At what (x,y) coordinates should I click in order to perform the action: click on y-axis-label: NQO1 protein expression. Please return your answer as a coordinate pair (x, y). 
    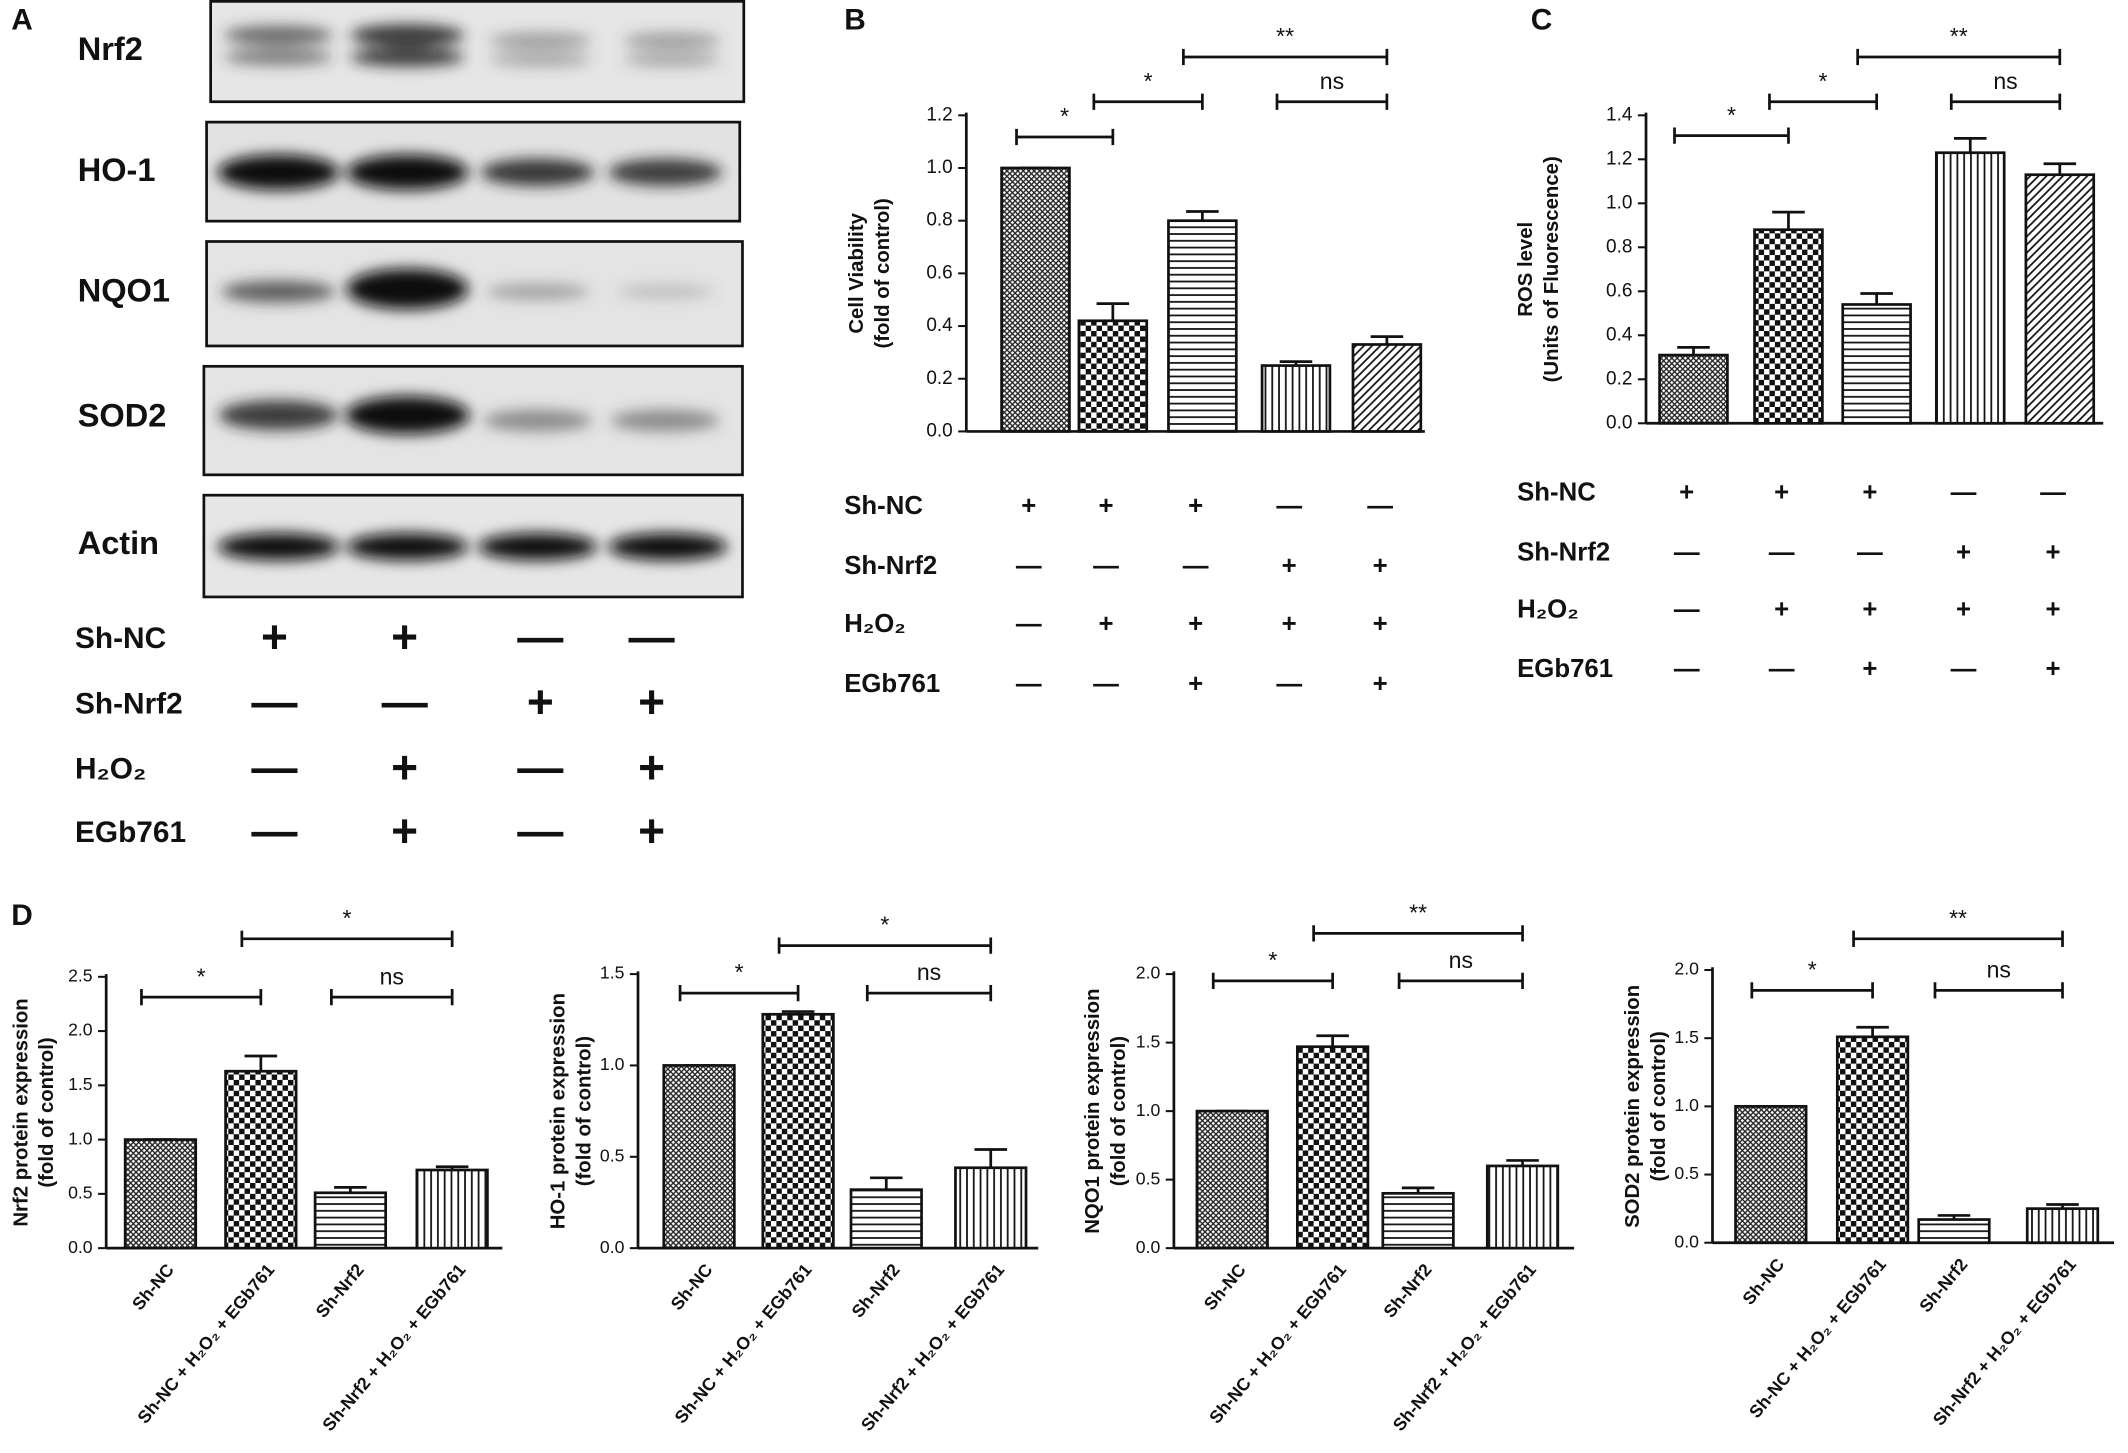
    Looking at the image, I should click on (1093, 1110).